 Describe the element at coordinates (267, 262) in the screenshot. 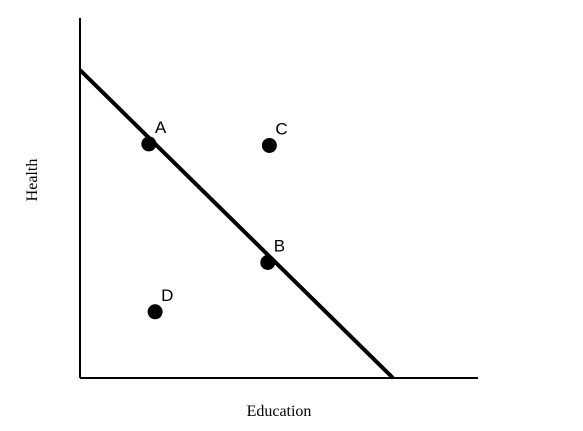

I see `point-b` at that location.